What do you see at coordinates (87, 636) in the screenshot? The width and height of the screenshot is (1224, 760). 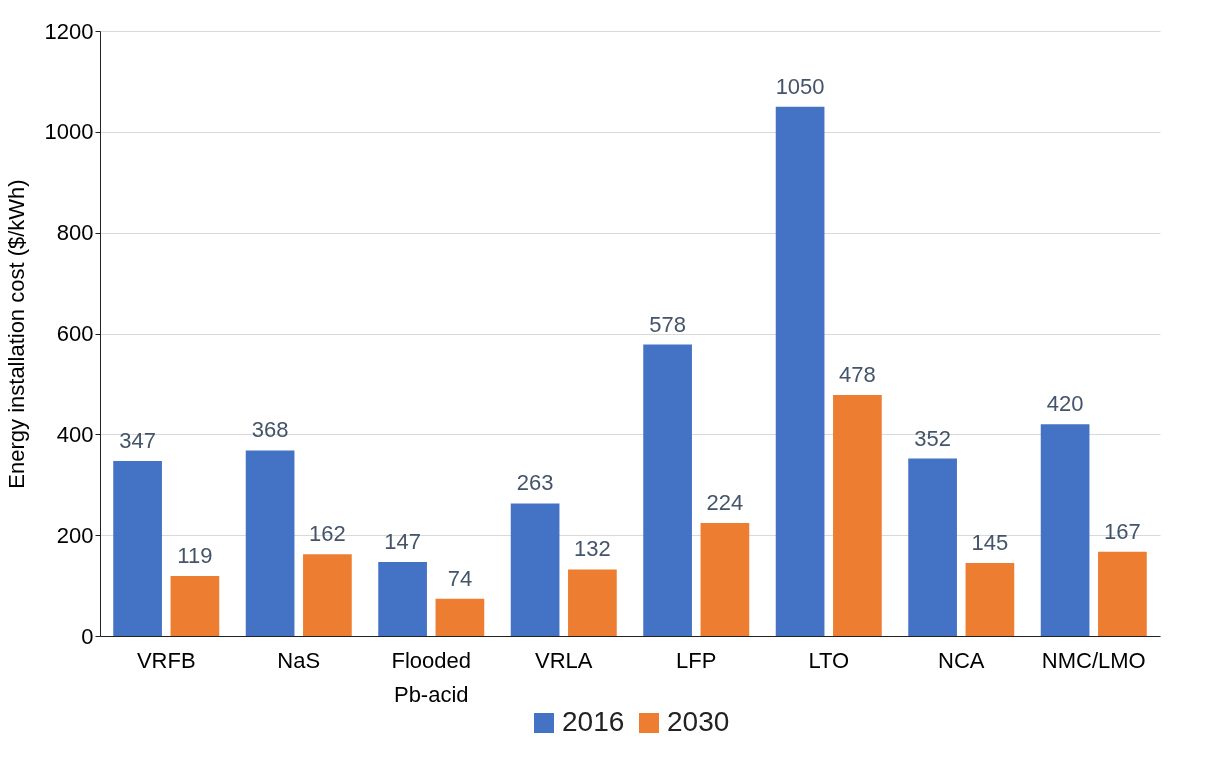 I see `y-tick-label: 0` at bounding box center [87, 636].